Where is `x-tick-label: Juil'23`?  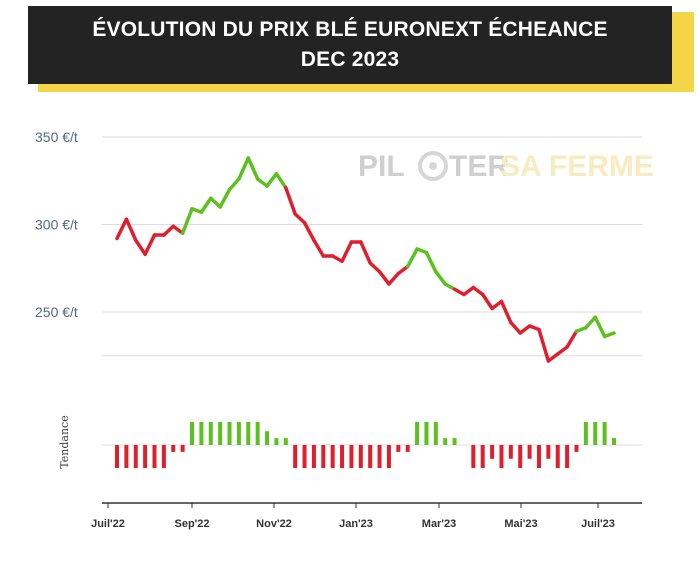
x-tick-label: Juil'23 is located at coordinates (598, 524).